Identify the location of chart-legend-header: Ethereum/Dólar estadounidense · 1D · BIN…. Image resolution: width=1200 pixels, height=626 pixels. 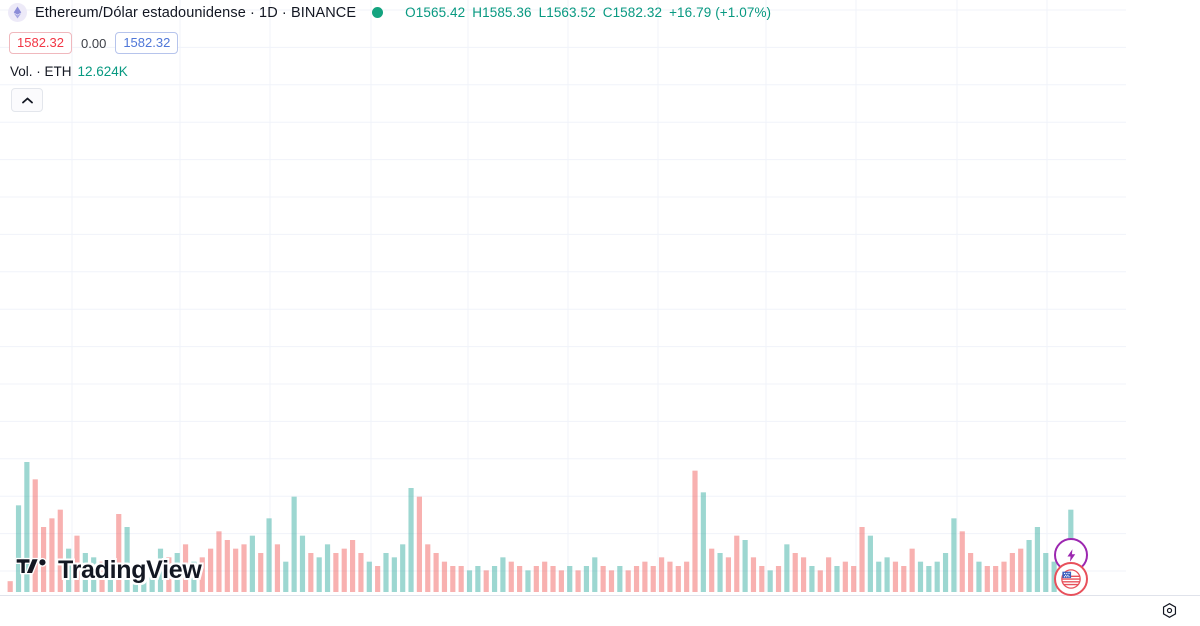
(389, 12).